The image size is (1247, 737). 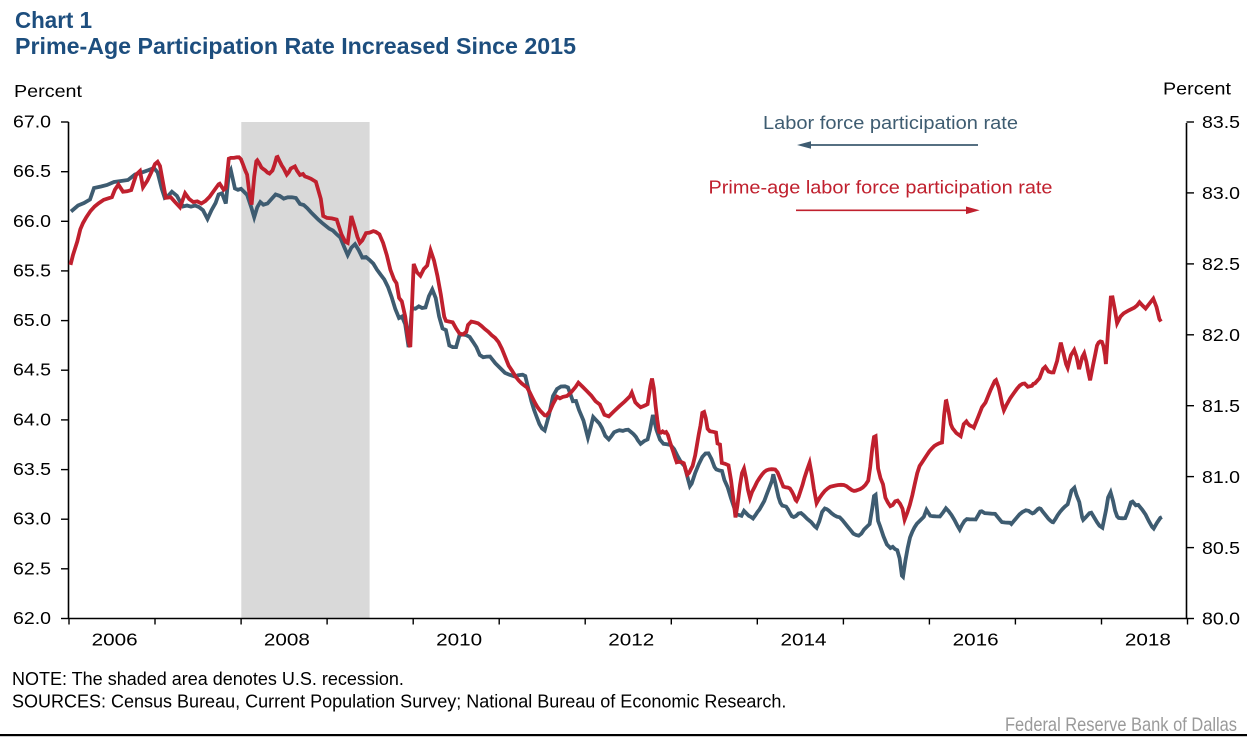 What do you see at coordinates (1221, 548) in the screenshot?
I see `svg-text: 80.5` at bounding box center [1221, 548].